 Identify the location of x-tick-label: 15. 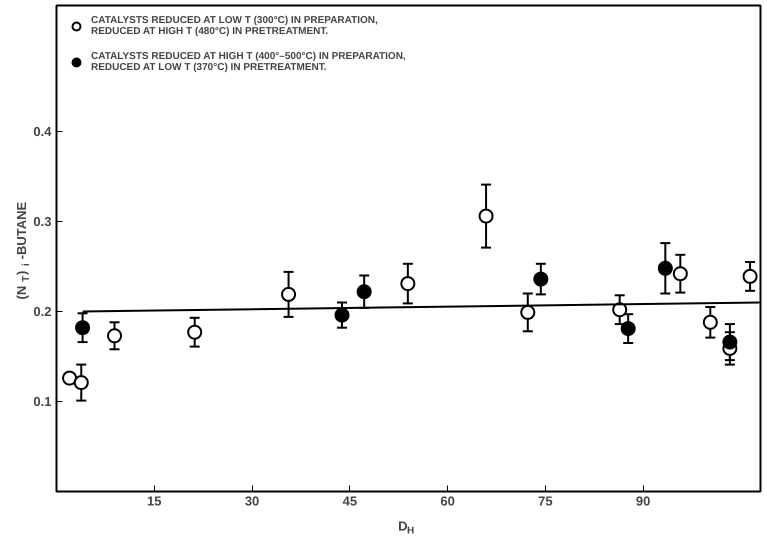
(154, 501).